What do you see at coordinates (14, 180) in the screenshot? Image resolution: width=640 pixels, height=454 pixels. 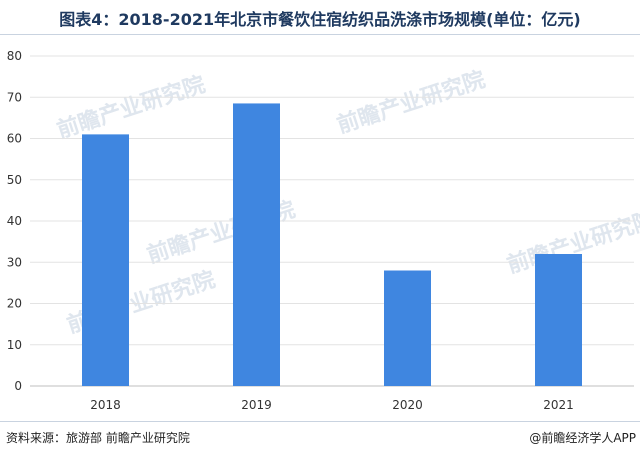 I see `y-tick-label: 50` at bounding box center [14, 180].